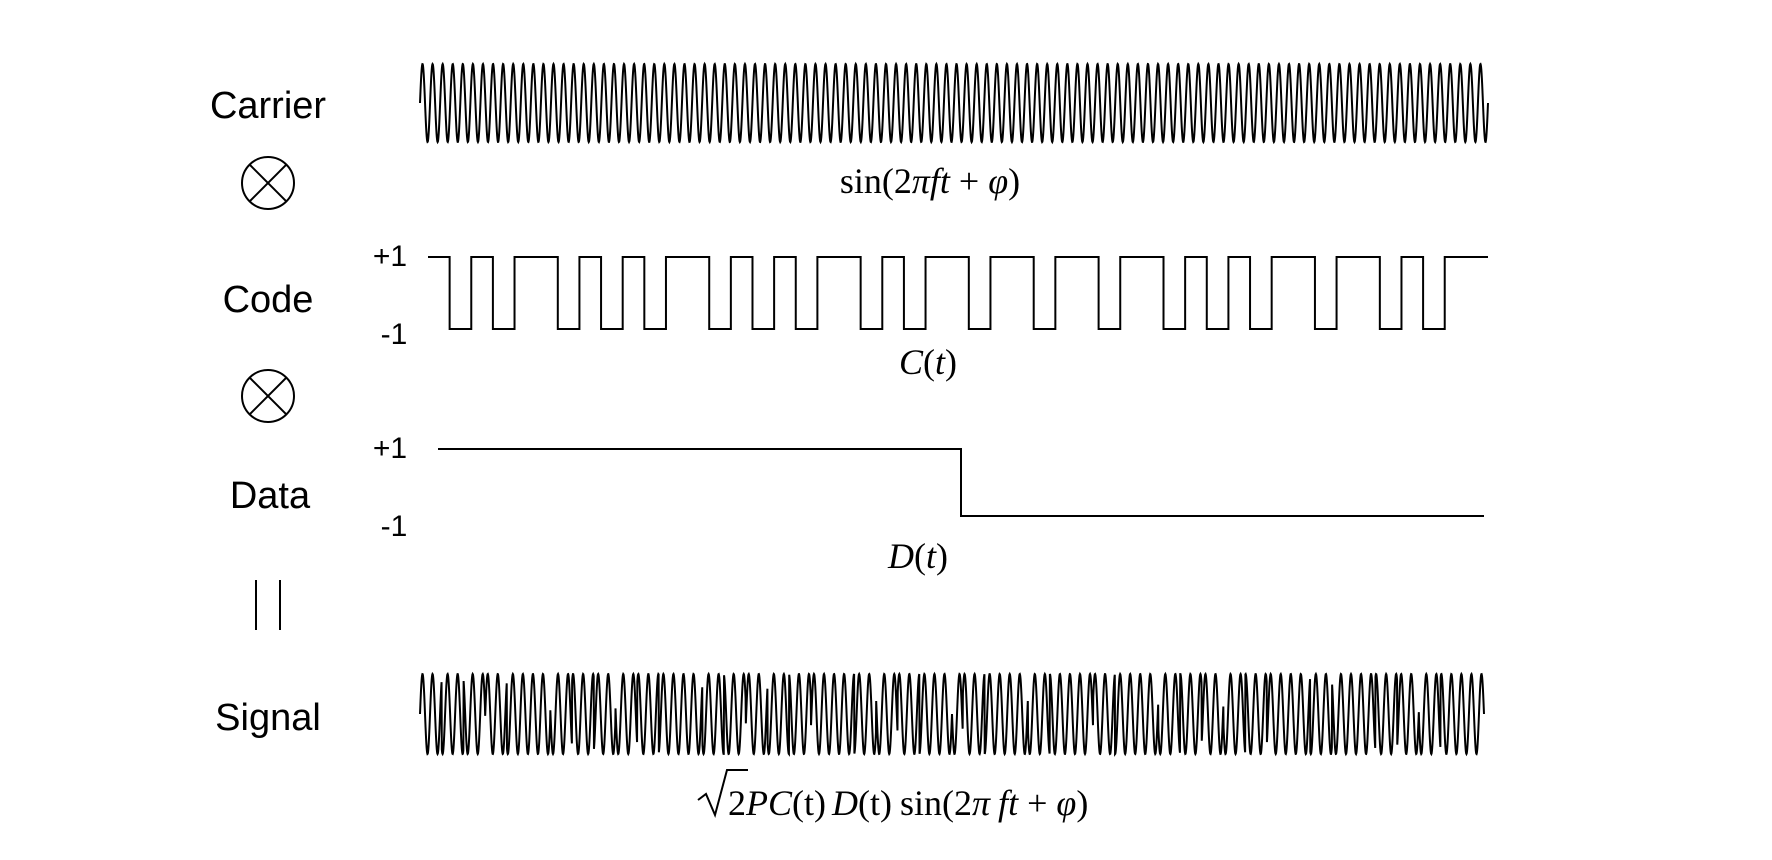 The image size is (1772, 860). I want to click on data-formula-close: ), so click(942, 556).